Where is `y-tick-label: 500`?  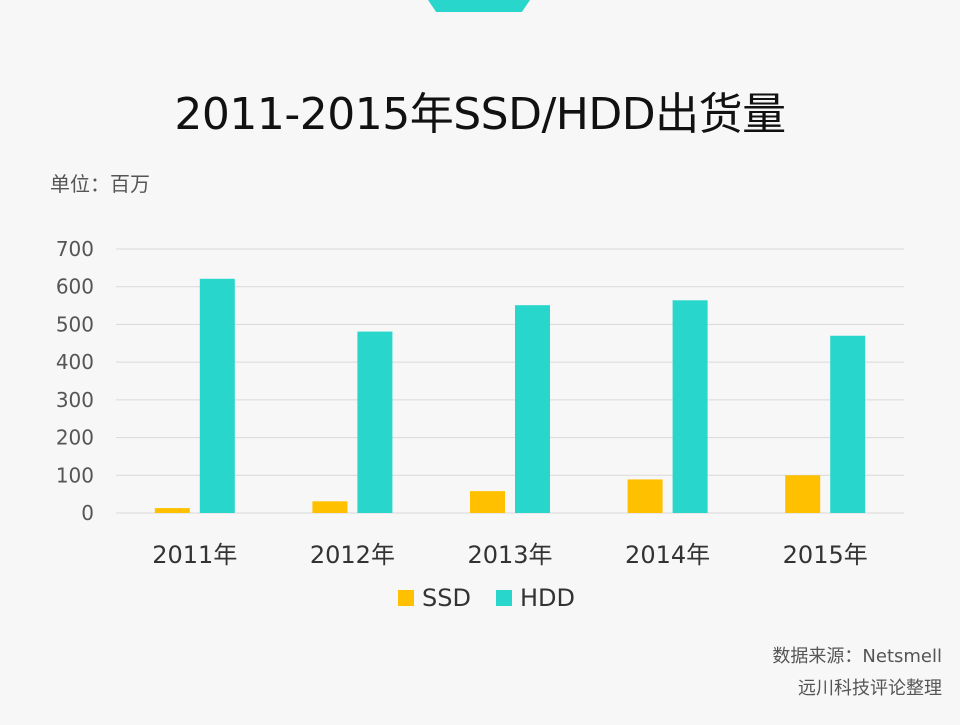
y-tick-label: 500 is located at coordinates (75, 324).